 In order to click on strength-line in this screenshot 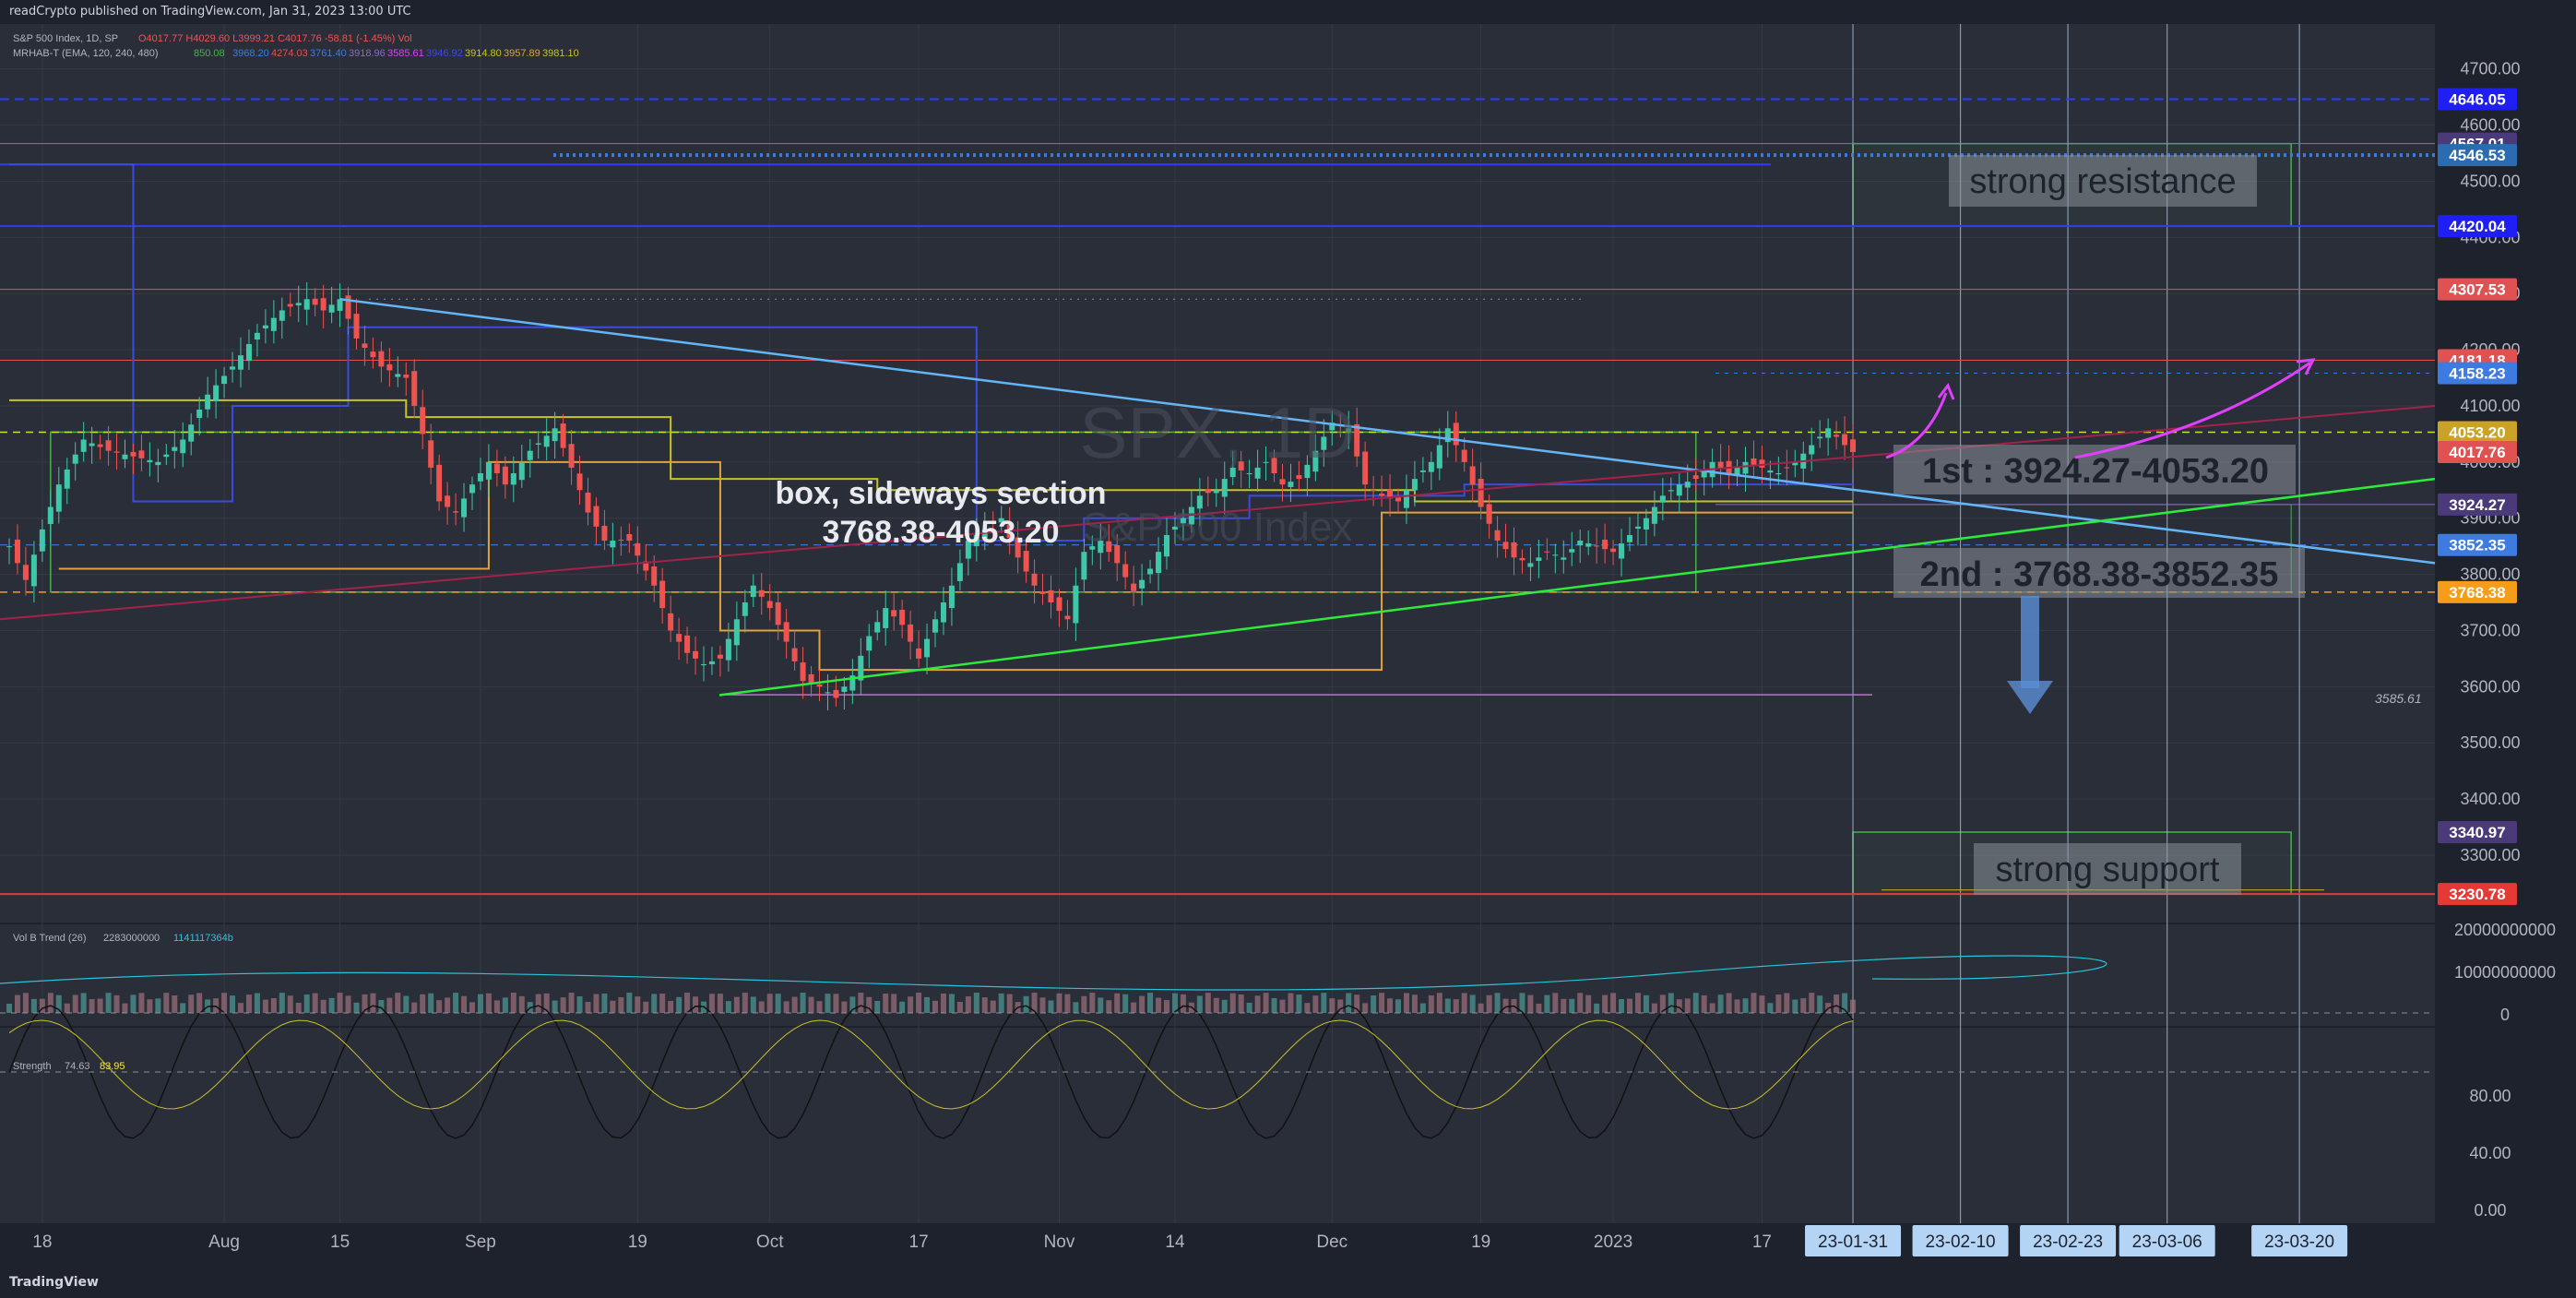, I will do `click(931, 1072)`.